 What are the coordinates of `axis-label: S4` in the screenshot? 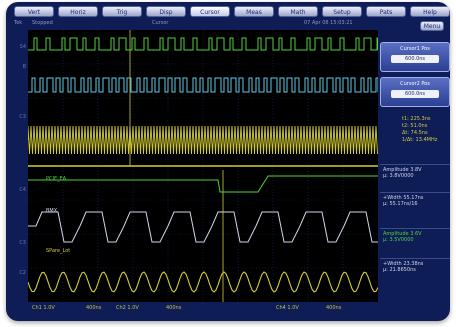 It's located at (22, 47).